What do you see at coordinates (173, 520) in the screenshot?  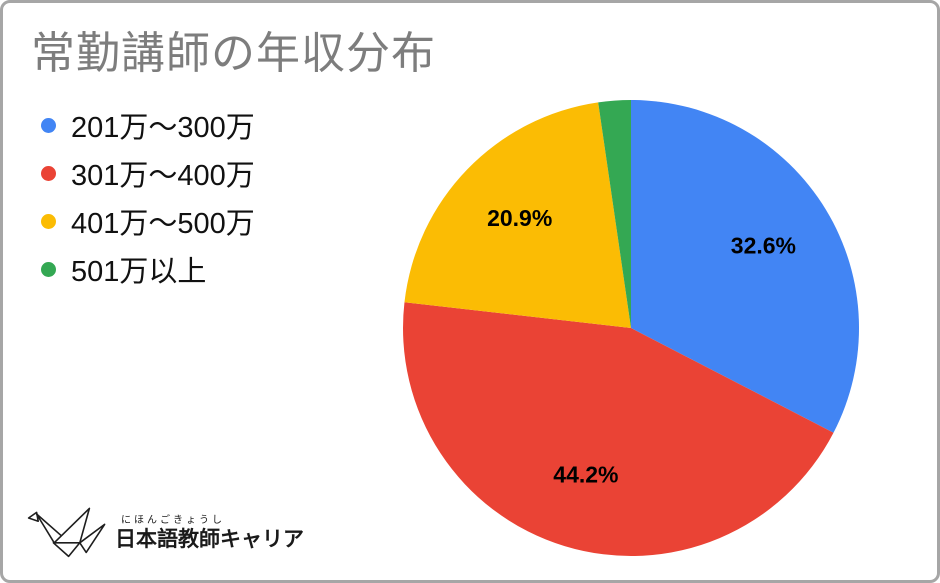 I see `logo-furigana: にほんごきょうし` at bounding box center [173, 520].